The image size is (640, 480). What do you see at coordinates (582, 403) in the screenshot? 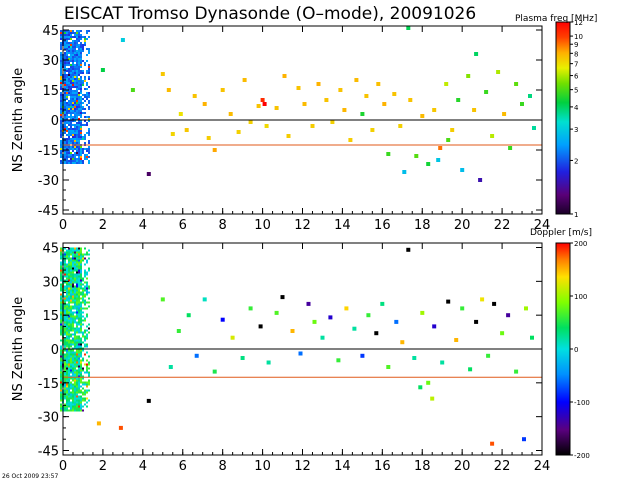
I see `colorbar-tick-label: -100` at bounding box center [582, 403].